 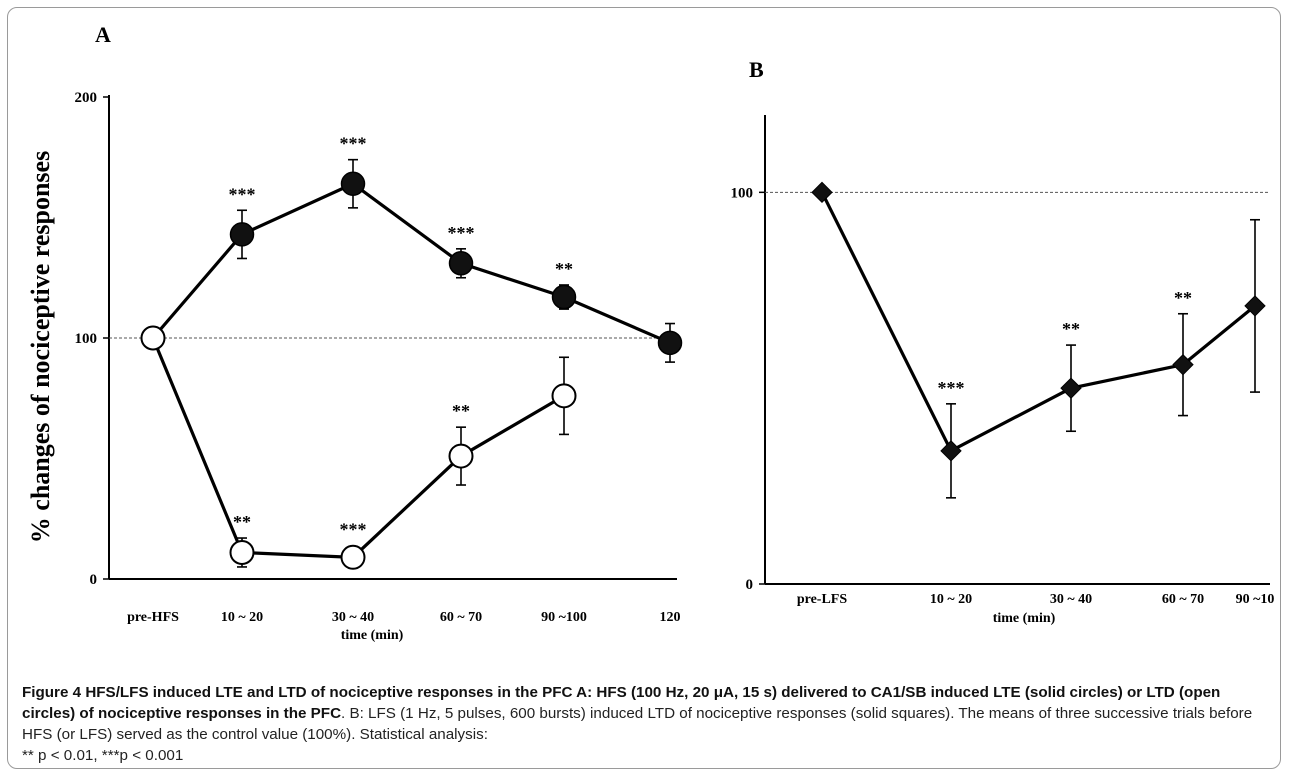 I want to click on x-tick-label: 90 ~100, so click(x=564, y=617).